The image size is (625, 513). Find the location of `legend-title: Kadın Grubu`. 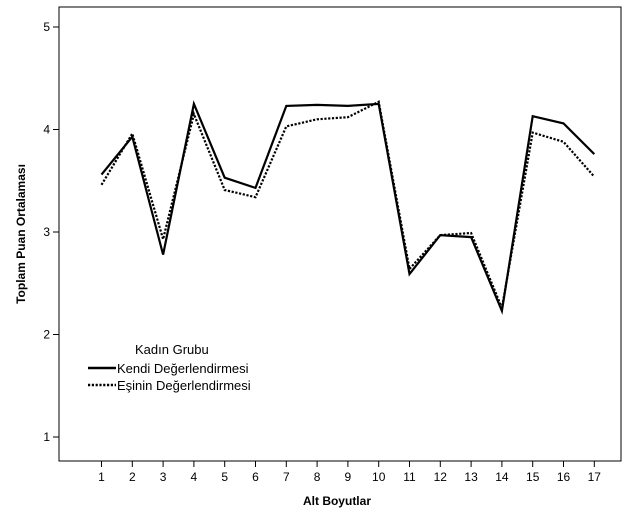

legend-title: Kadın Grubu is located at coordinates (172, 349).